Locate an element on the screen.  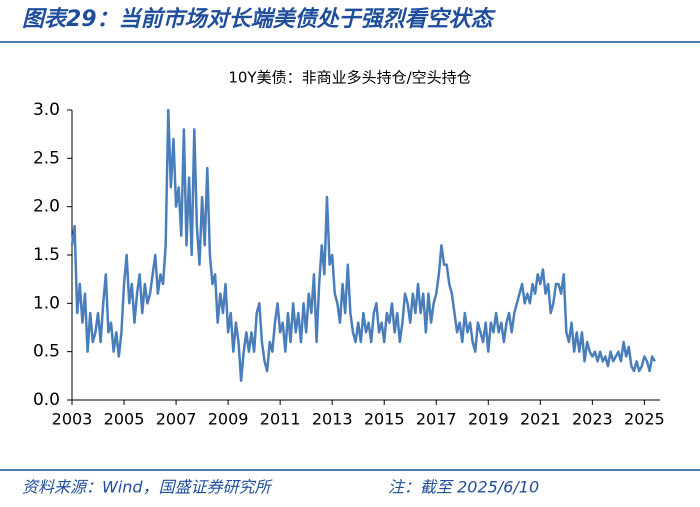
source: 资料来源：Wind，国盛证券研究所 is located at coordinates (148, 487).